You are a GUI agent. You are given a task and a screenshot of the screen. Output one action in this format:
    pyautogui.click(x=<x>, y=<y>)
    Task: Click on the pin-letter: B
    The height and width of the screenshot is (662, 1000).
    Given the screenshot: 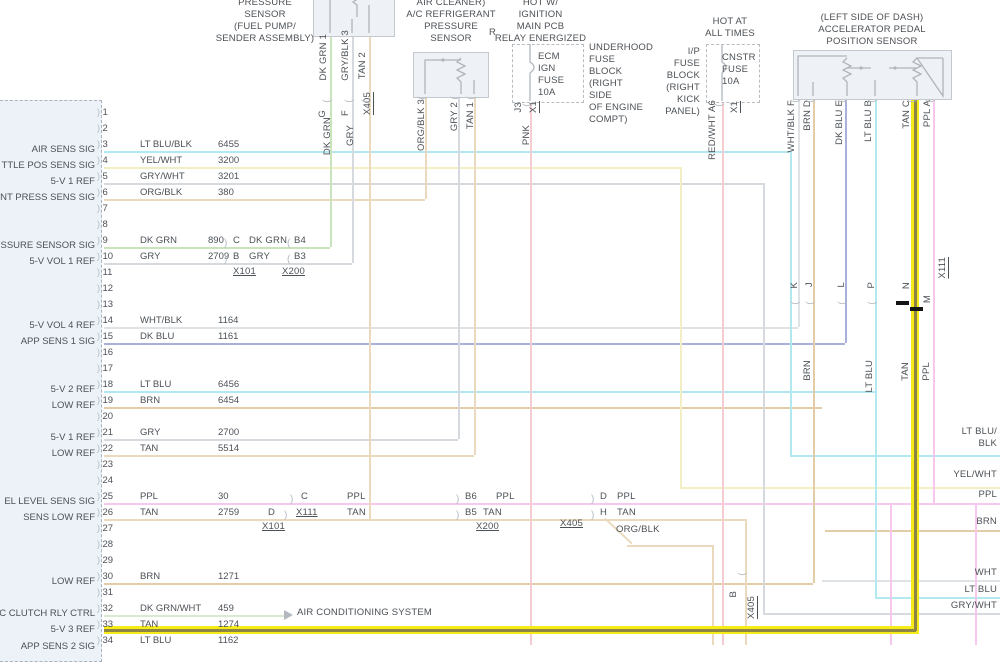 What is the action you would take?
    pyautogui.click(x=733, y=594)
    